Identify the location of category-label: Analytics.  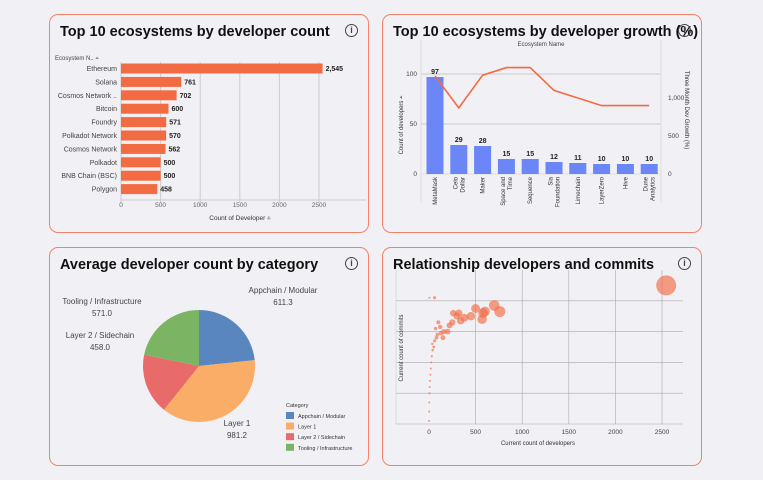
(654, 189).